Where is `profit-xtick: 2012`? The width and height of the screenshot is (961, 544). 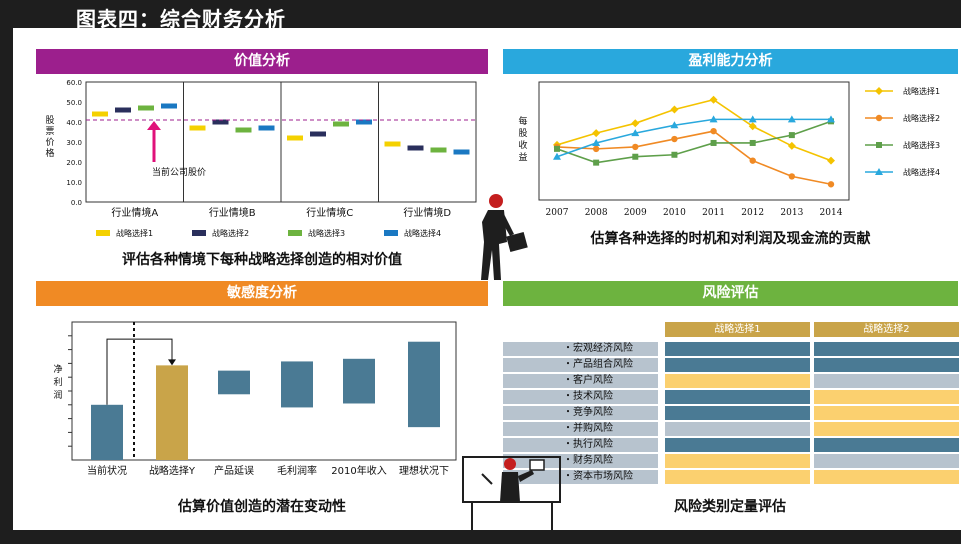 profit-xtick: 2012 is located at coordinates (752, 213).